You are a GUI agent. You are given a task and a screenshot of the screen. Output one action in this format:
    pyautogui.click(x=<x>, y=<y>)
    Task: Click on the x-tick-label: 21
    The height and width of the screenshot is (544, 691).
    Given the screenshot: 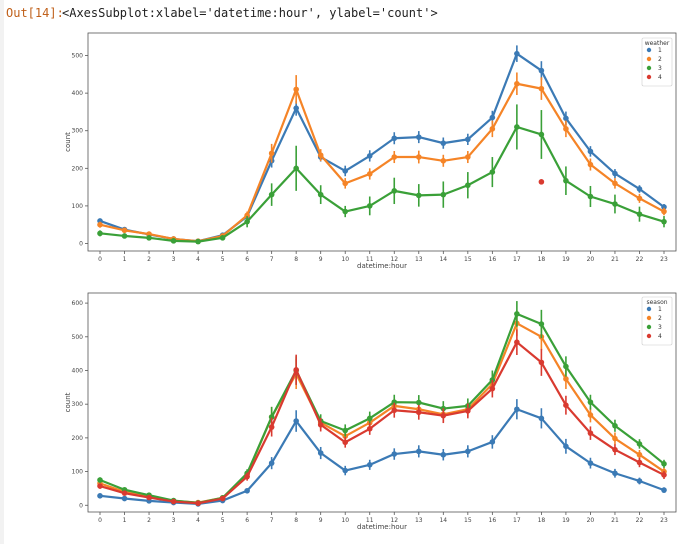 What is the action you would take?
    pyautogui.click(x=615, y=259)
    